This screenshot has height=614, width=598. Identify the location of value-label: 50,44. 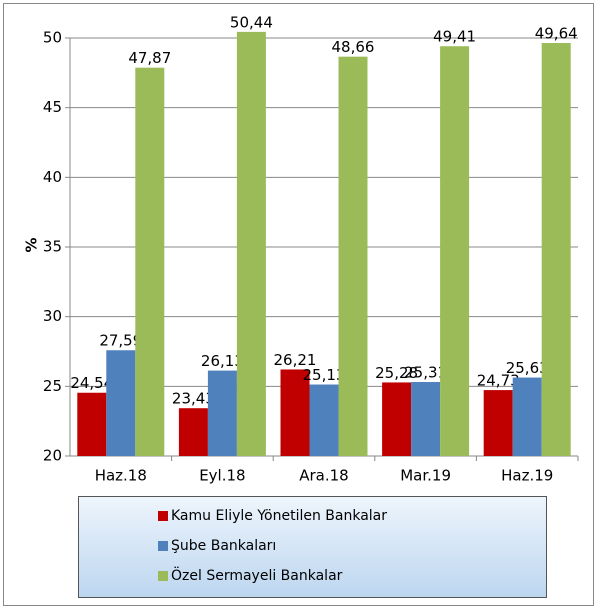
(251, 22).